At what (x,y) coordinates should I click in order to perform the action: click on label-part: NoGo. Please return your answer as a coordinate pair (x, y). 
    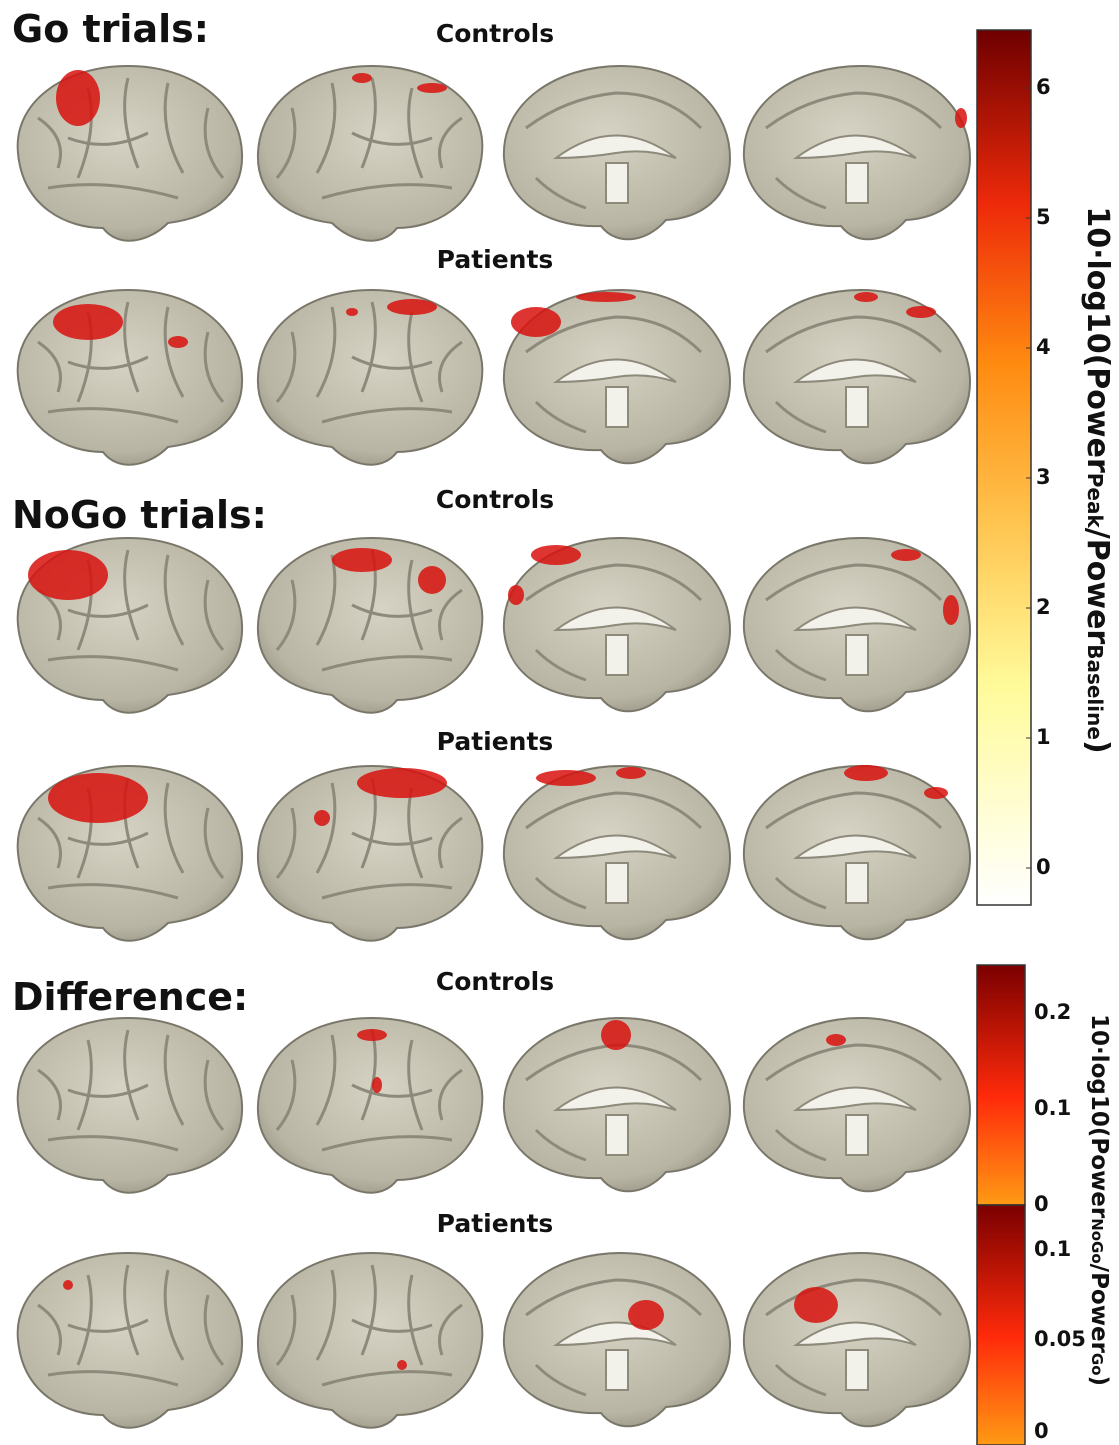
    Looking at the image, I should click on (1097, 1240).